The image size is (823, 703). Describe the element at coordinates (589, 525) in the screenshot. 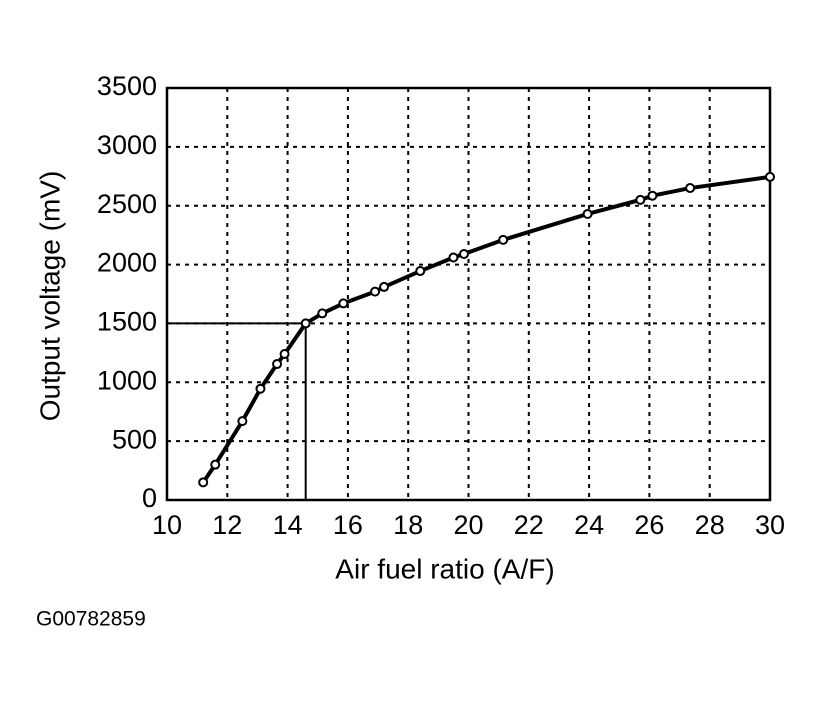

I see `x-tick-label: 24` at that location.